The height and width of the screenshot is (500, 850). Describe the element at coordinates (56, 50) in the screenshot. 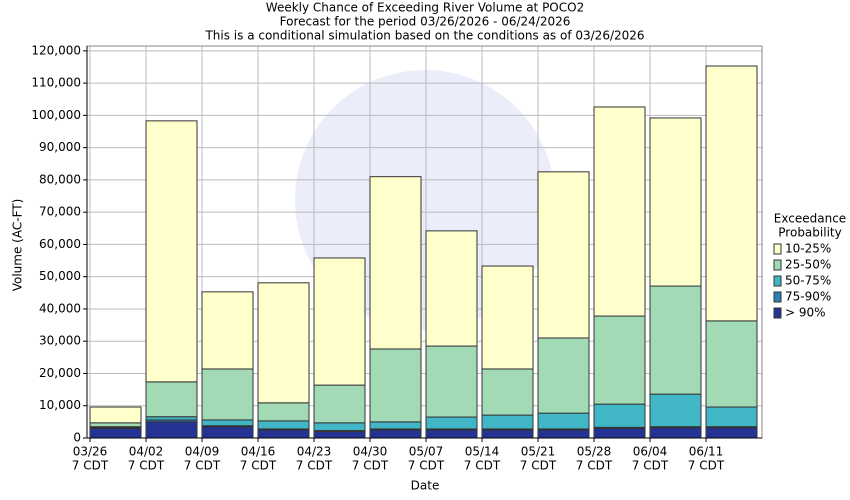

I see `y-tick-label: 120,000` at that location.